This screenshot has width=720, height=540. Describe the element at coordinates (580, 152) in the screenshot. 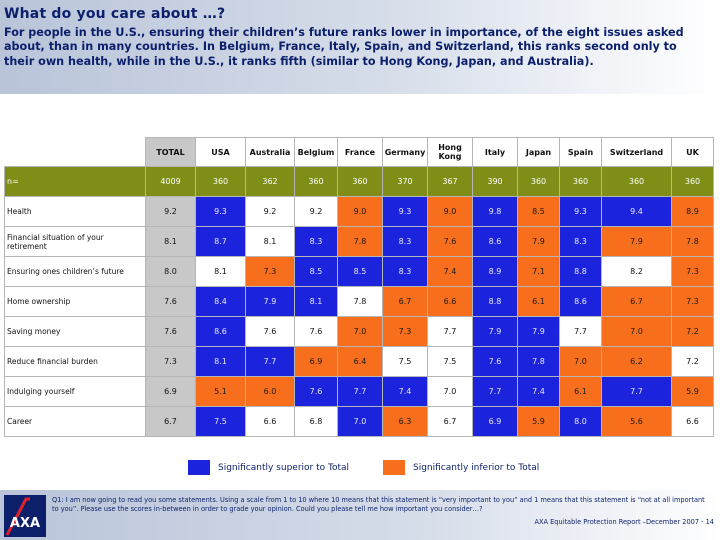

I see `column-header: Spain` at that location.